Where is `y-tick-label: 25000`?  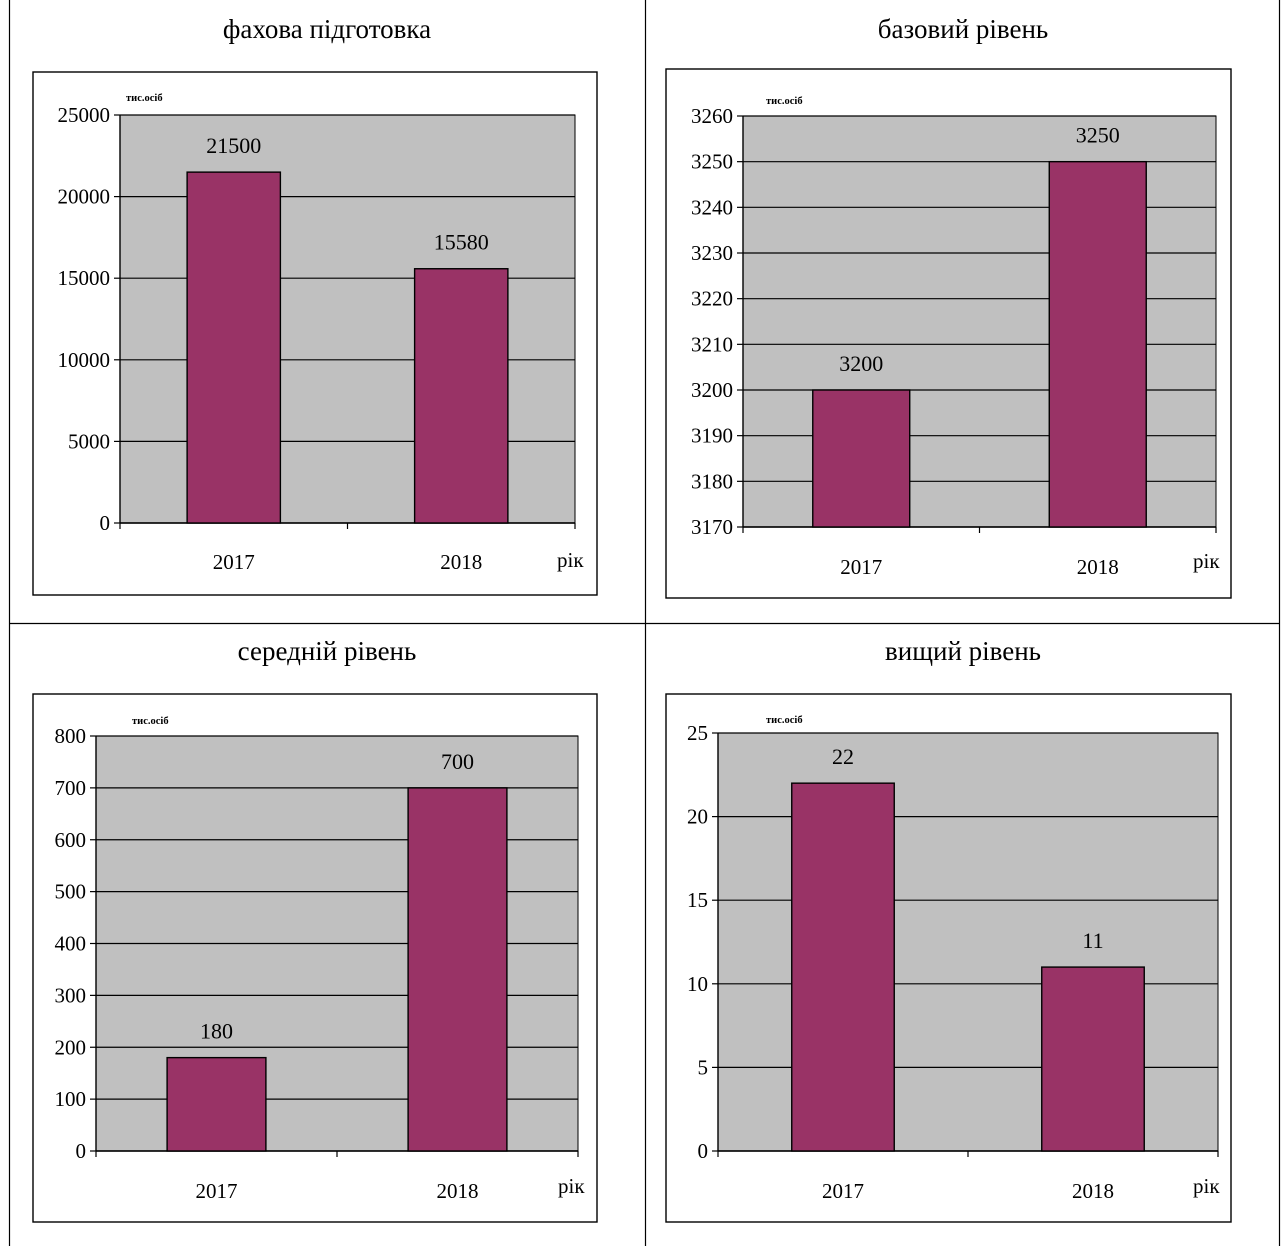
y-tick-label: 25000 is located at coordinates (84, 115).